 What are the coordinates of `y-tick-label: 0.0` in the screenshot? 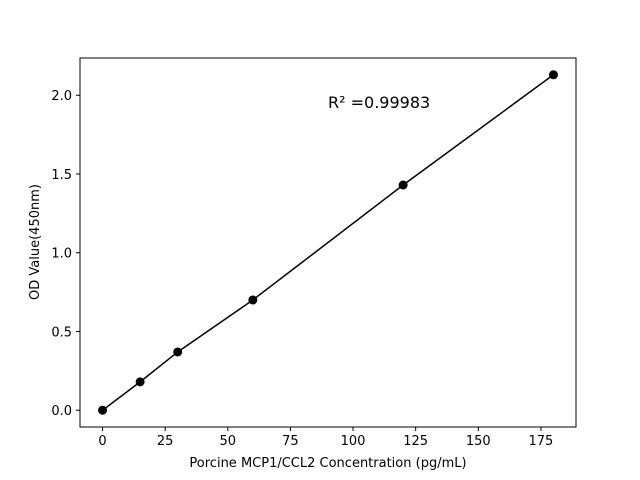 It's located at (61, 411).